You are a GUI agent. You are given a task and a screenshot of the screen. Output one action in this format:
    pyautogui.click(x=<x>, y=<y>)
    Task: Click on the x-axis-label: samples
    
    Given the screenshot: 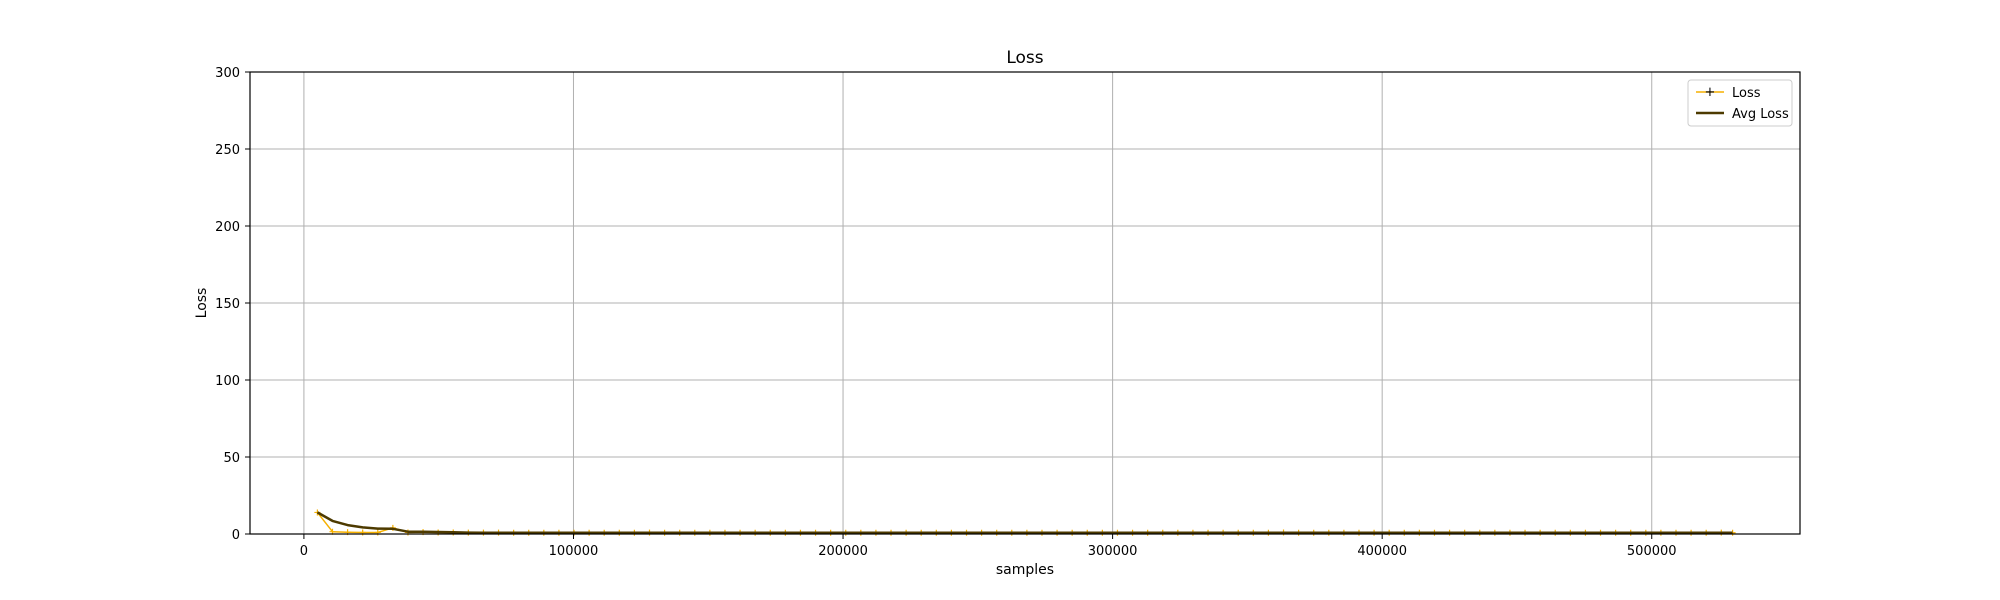 What is the action you would take?
    pyautogui.click(x=1025, y=570)
    